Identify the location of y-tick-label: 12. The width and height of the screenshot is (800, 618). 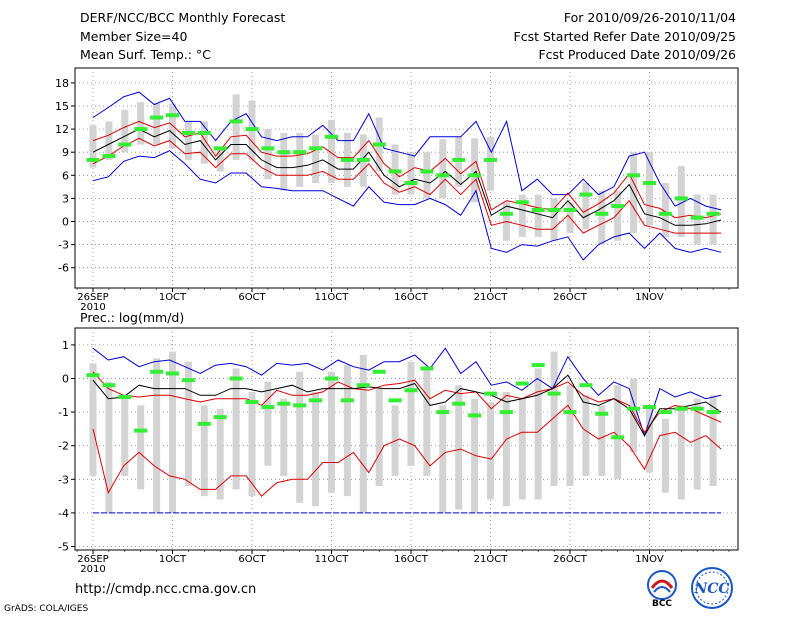
(62, 129).